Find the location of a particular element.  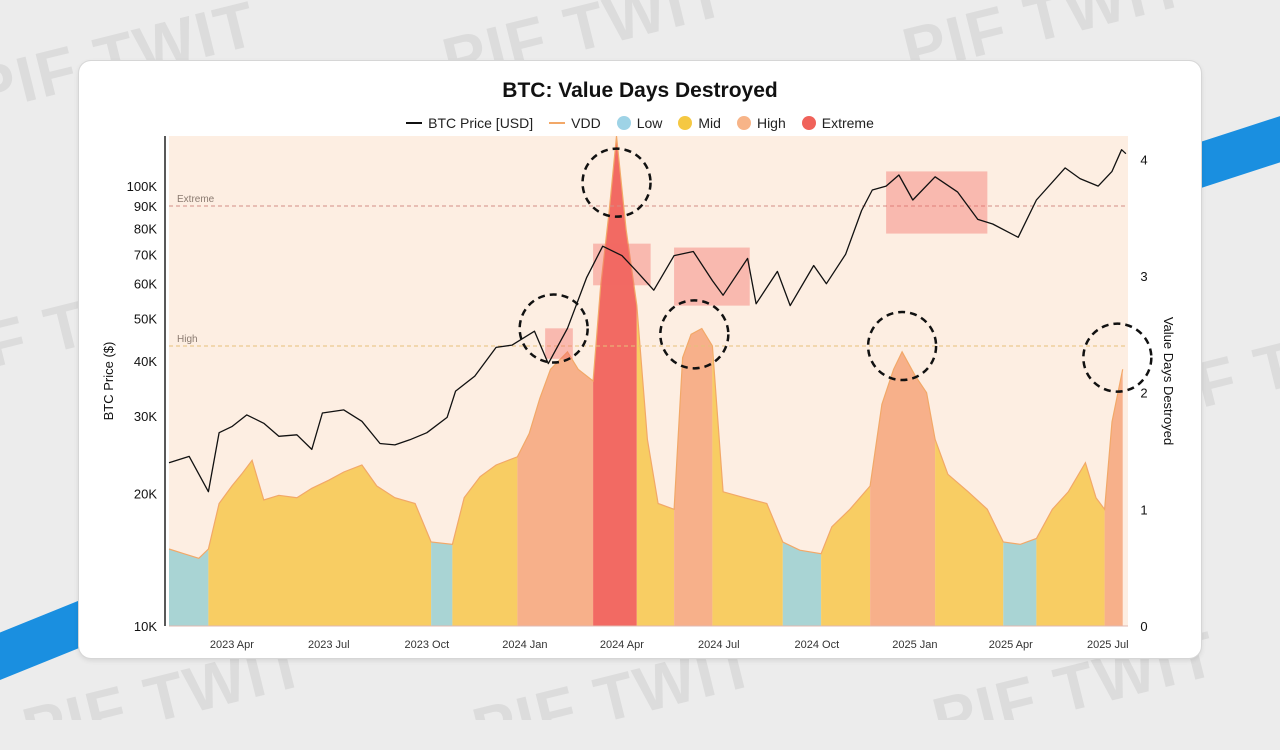

y-left-tick-label: 20K is located at coordinates (145, 494).